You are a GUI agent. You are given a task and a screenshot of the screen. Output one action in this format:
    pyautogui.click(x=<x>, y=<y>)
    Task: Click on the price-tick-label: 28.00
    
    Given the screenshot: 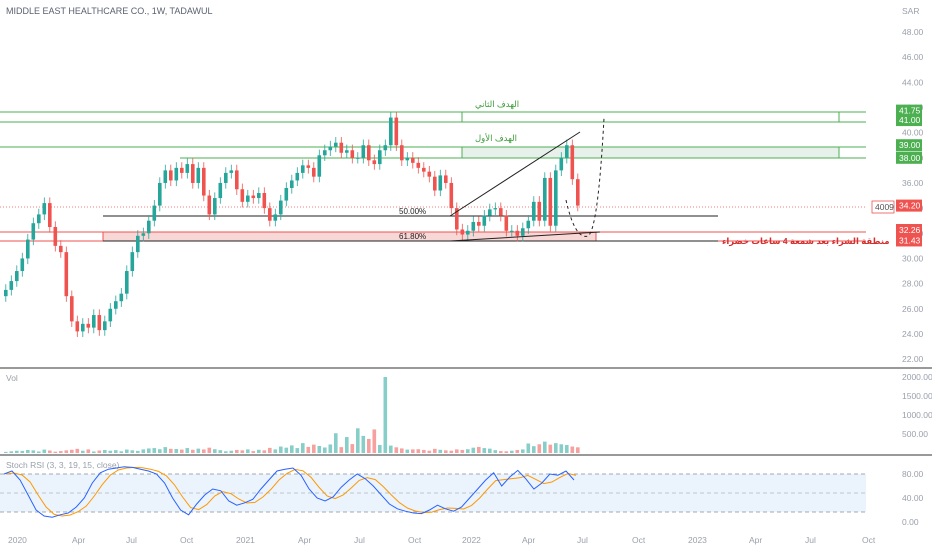 What is the action you would take?
    pyautogui.click(x=913, y=284)
    